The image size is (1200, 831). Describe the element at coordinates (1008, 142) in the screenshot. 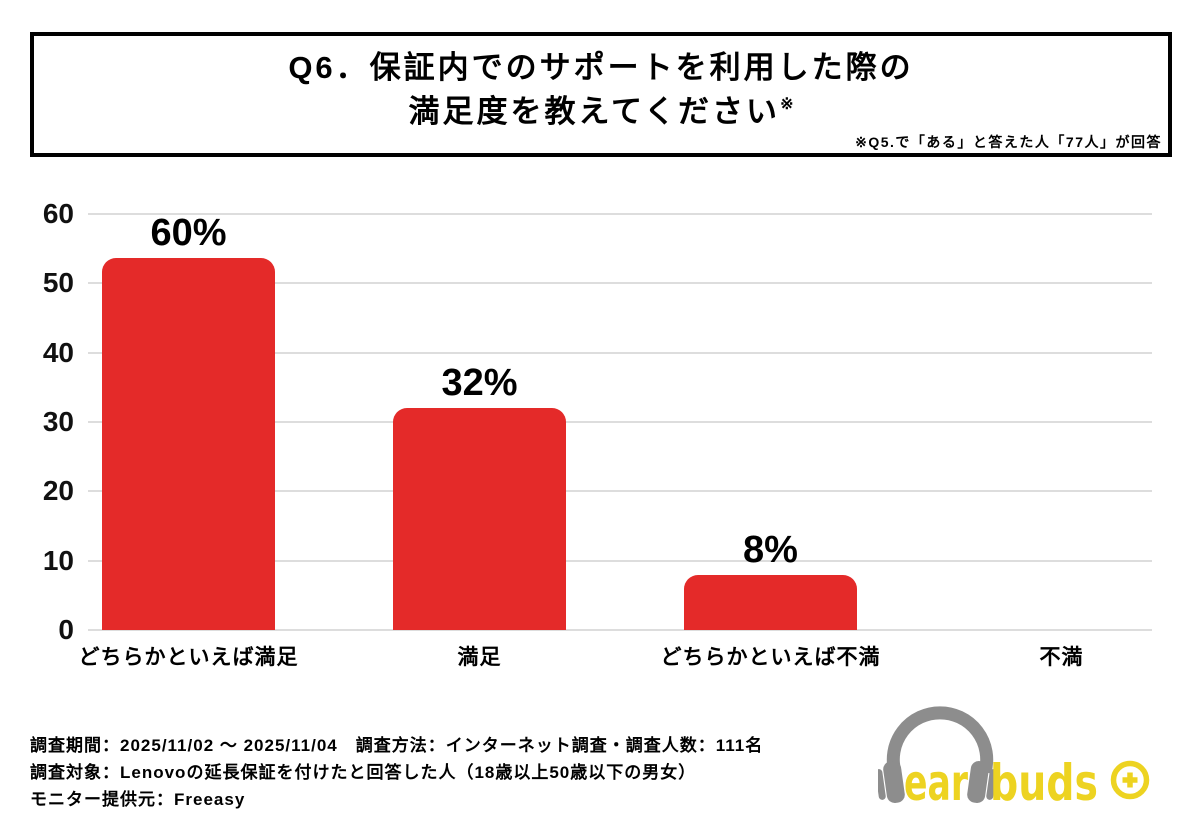

I see `footnote-text: ※Q5.で「ある」と答えた人「77人」が回答` at that location.